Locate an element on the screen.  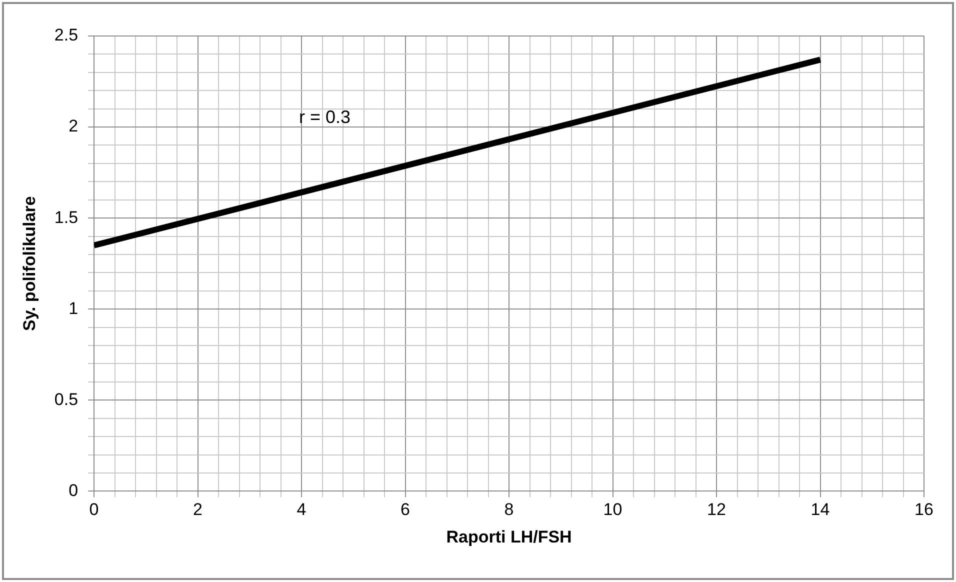
x-tick-label: 6 is located at coordinates (405, 510).